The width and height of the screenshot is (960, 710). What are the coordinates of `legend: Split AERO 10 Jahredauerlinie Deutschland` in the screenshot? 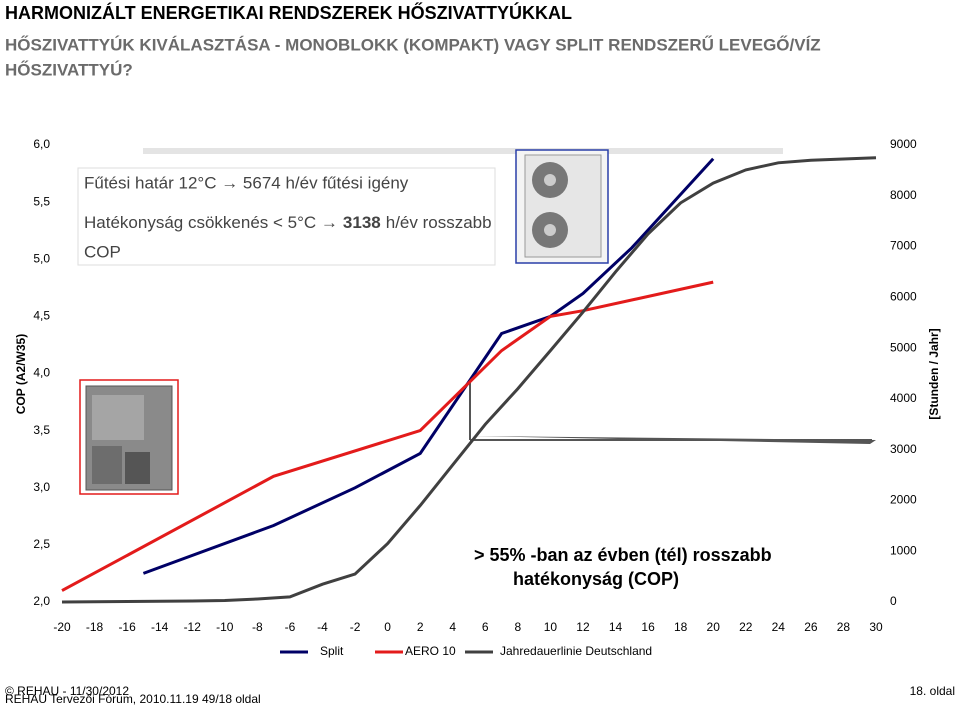 It's located at (466, 651).